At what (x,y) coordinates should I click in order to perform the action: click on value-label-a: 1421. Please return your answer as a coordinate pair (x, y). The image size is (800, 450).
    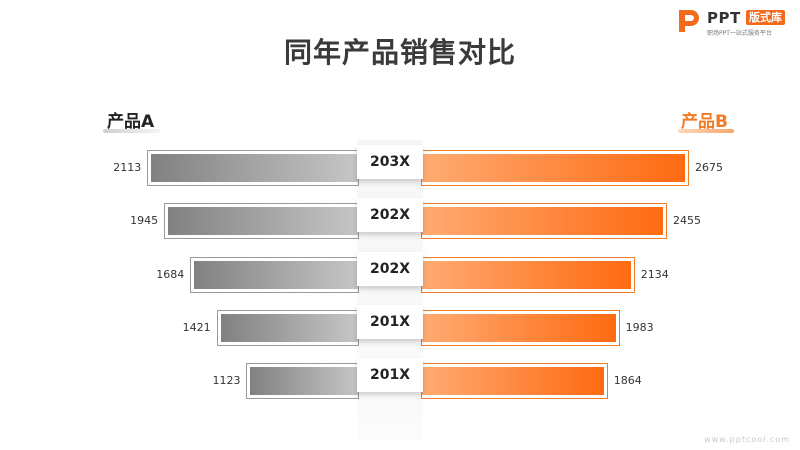
    Looking at the image, I should click on (196, 327).